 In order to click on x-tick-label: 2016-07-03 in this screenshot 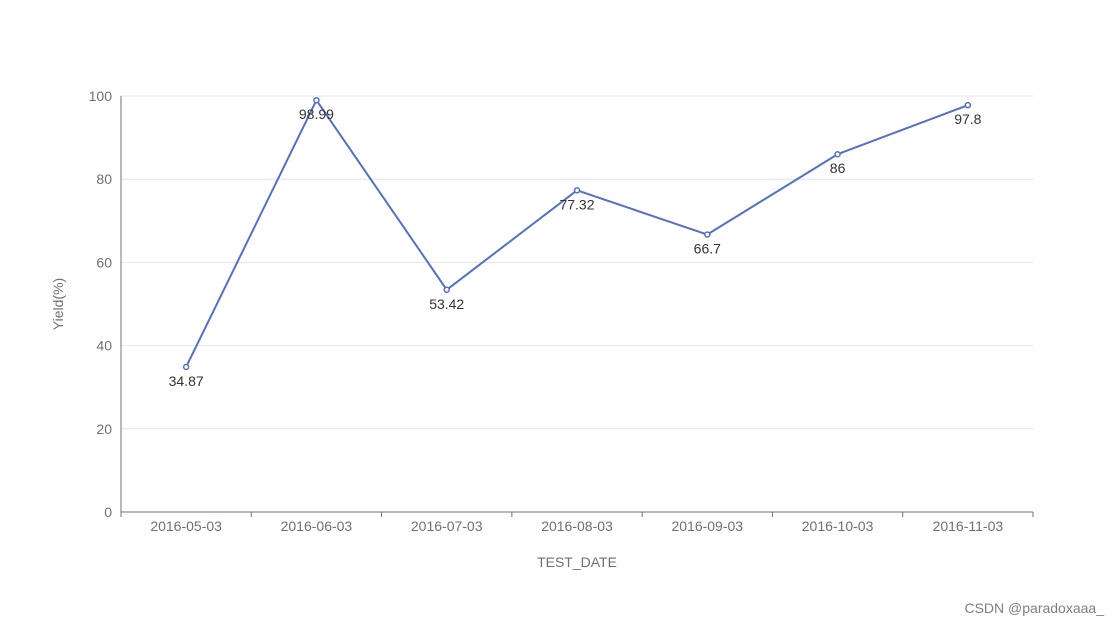, I will do `click(447, 526)`.